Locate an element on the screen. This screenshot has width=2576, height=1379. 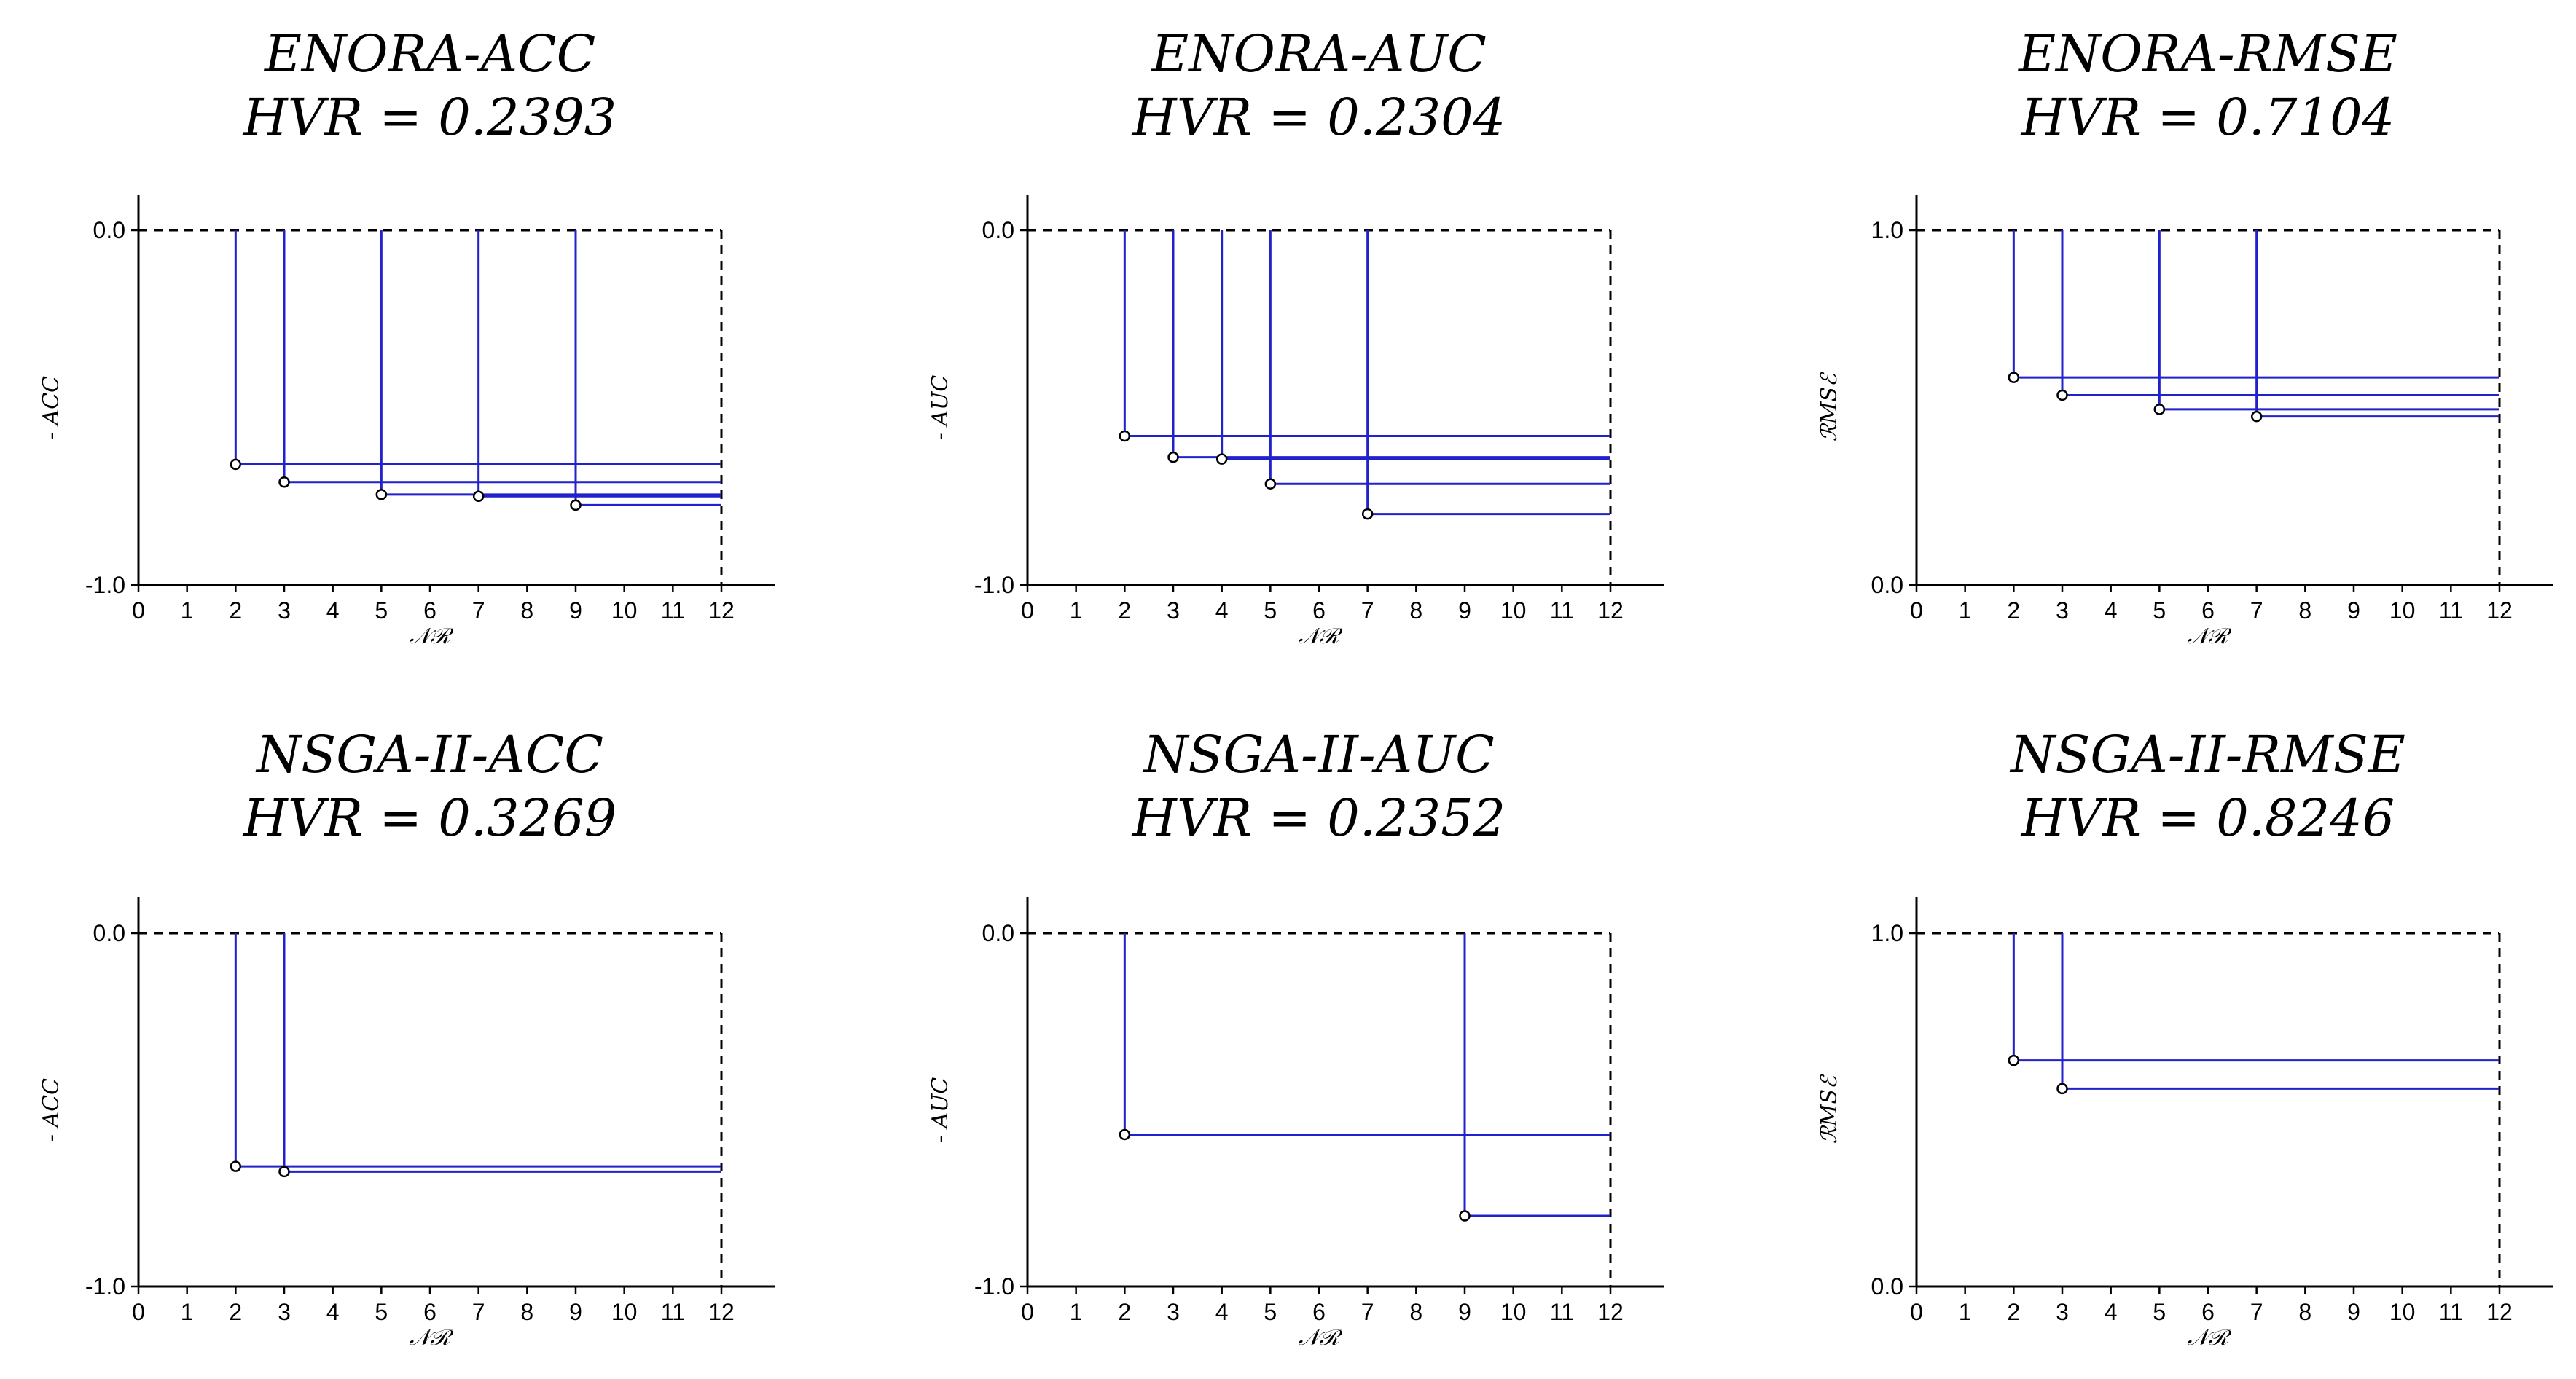
chart-subtitle: HVR = 0.2352 is located at coordinates (1318, 818).